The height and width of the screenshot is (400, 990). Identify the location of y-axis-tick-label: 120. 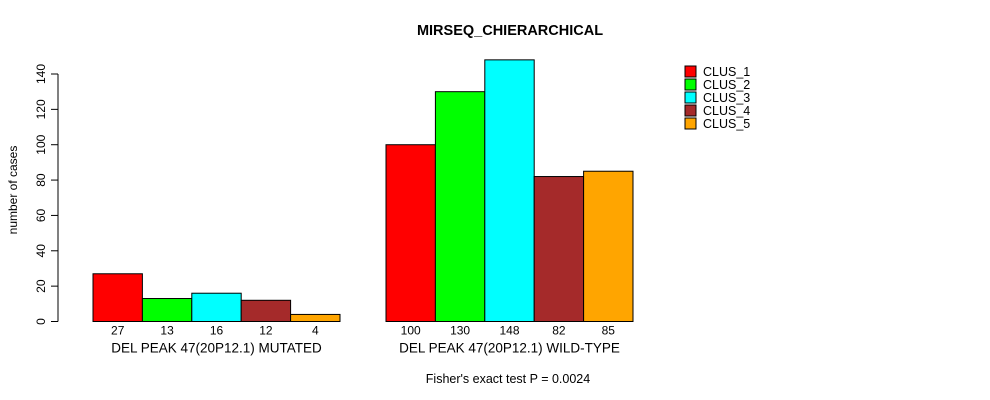
(41, 109).